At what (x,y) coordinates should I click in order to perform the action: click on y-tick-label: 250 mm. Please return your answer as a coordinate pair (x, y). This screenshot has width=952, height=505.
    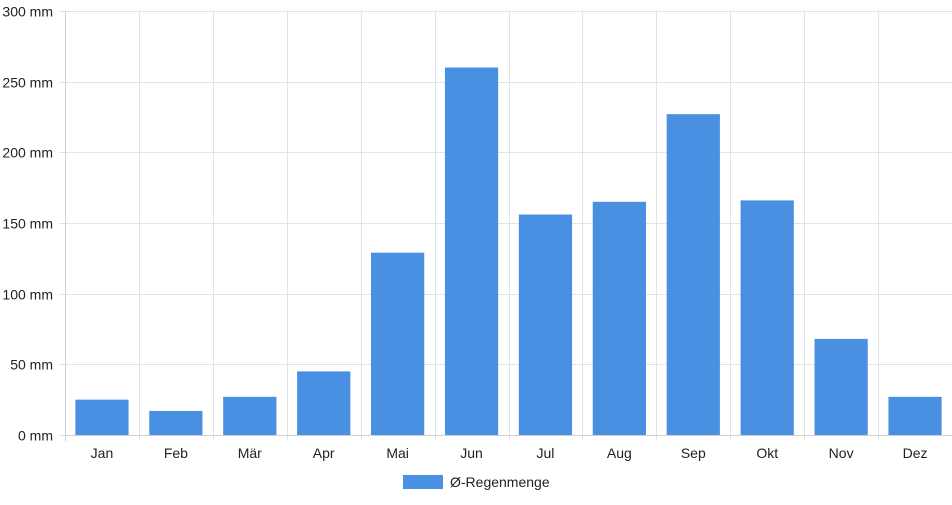
    Looking at the image, I should click on (27, 83).